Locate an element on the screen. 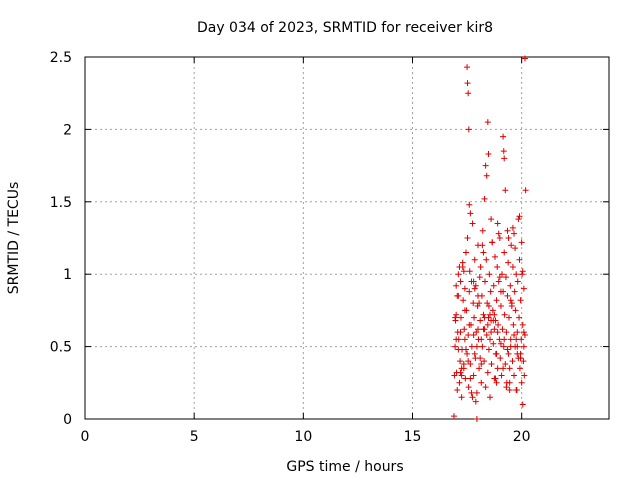 This screenshot has height=480, width=640. x-tick-label: 5 is located at coordinates (194, 437).